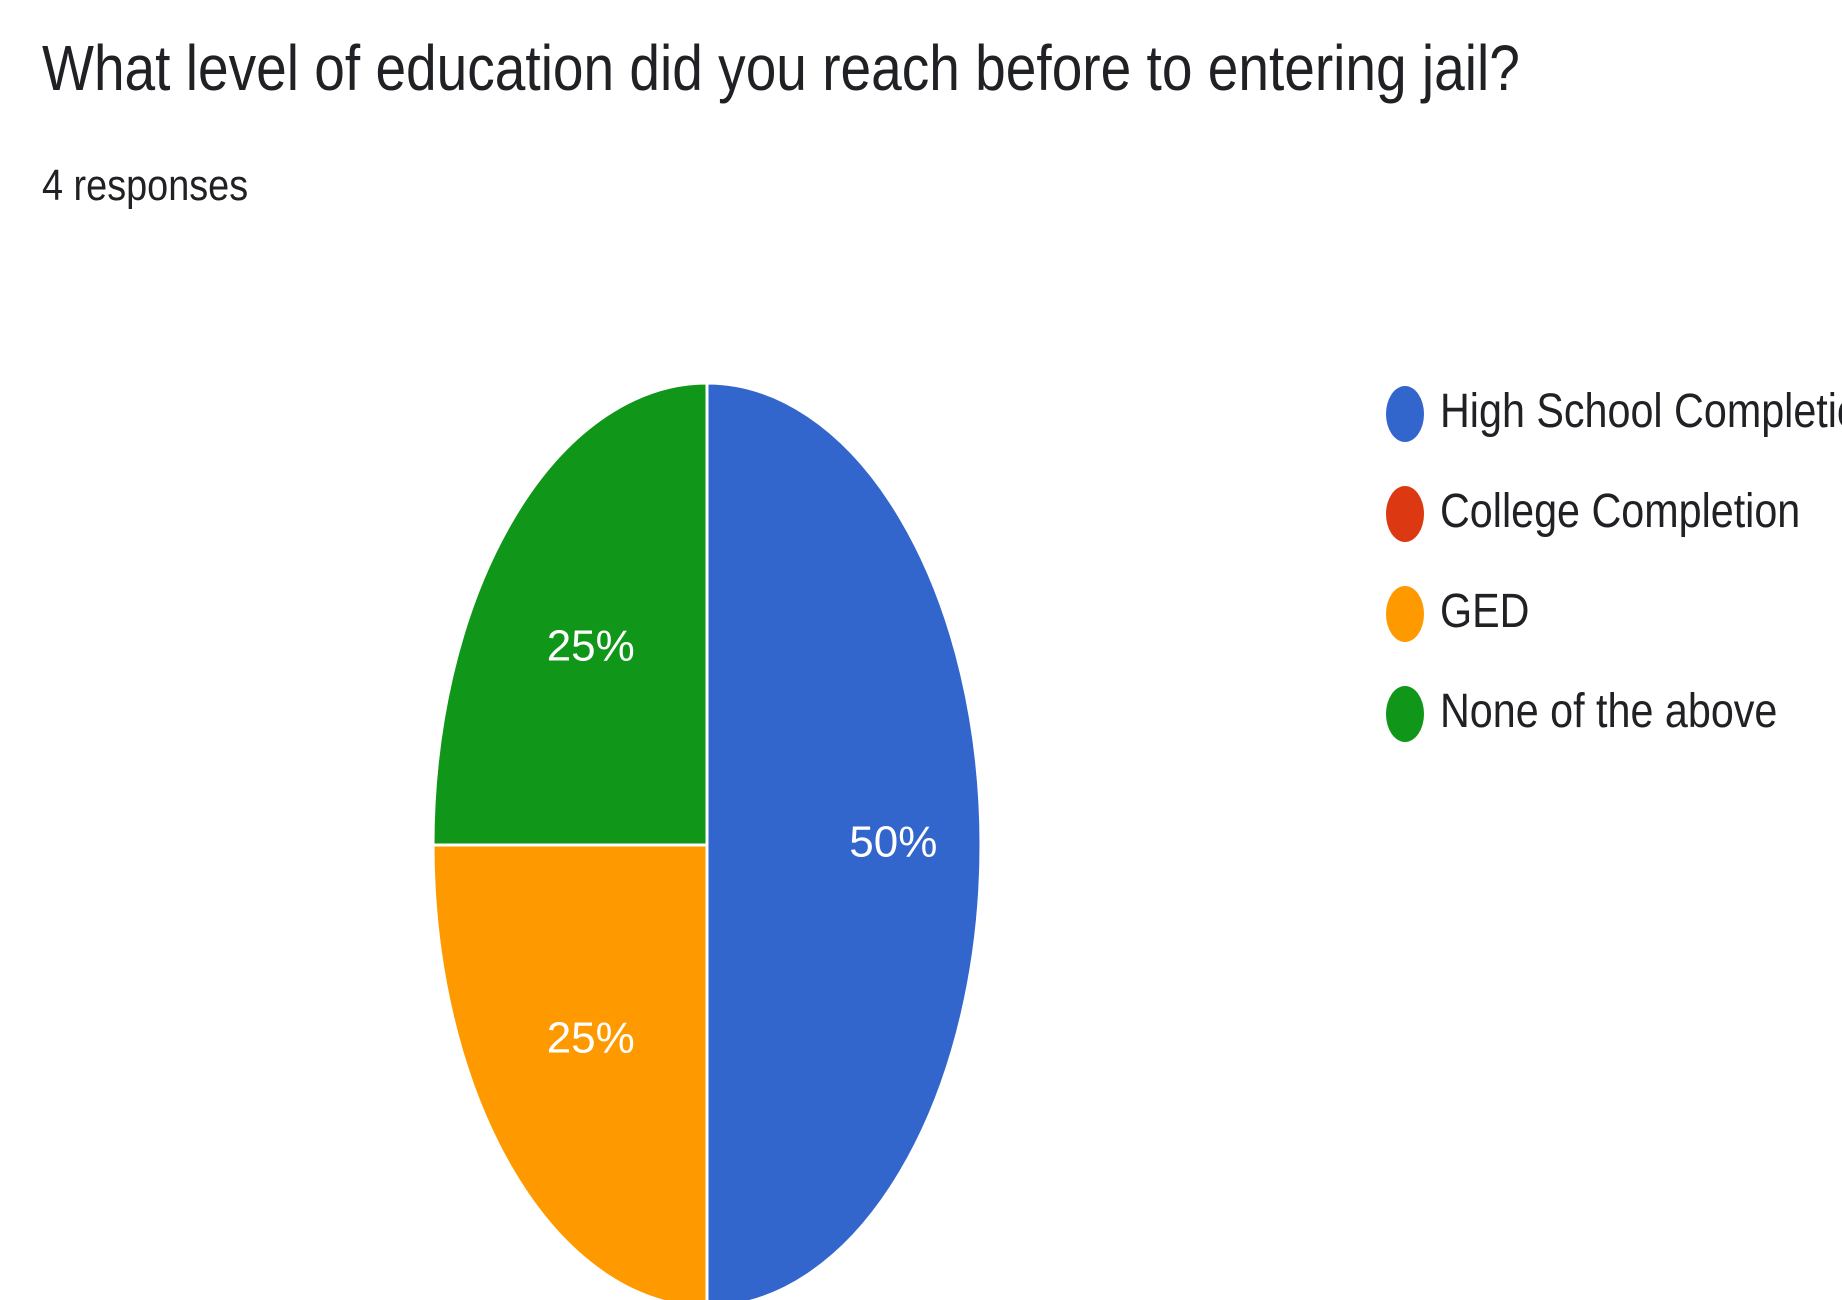 The image size is (1842, 1300). Describe the element at coordinates (570, 614) in the screenshot. I see `pie-slice-none-of-the-above` at that location.